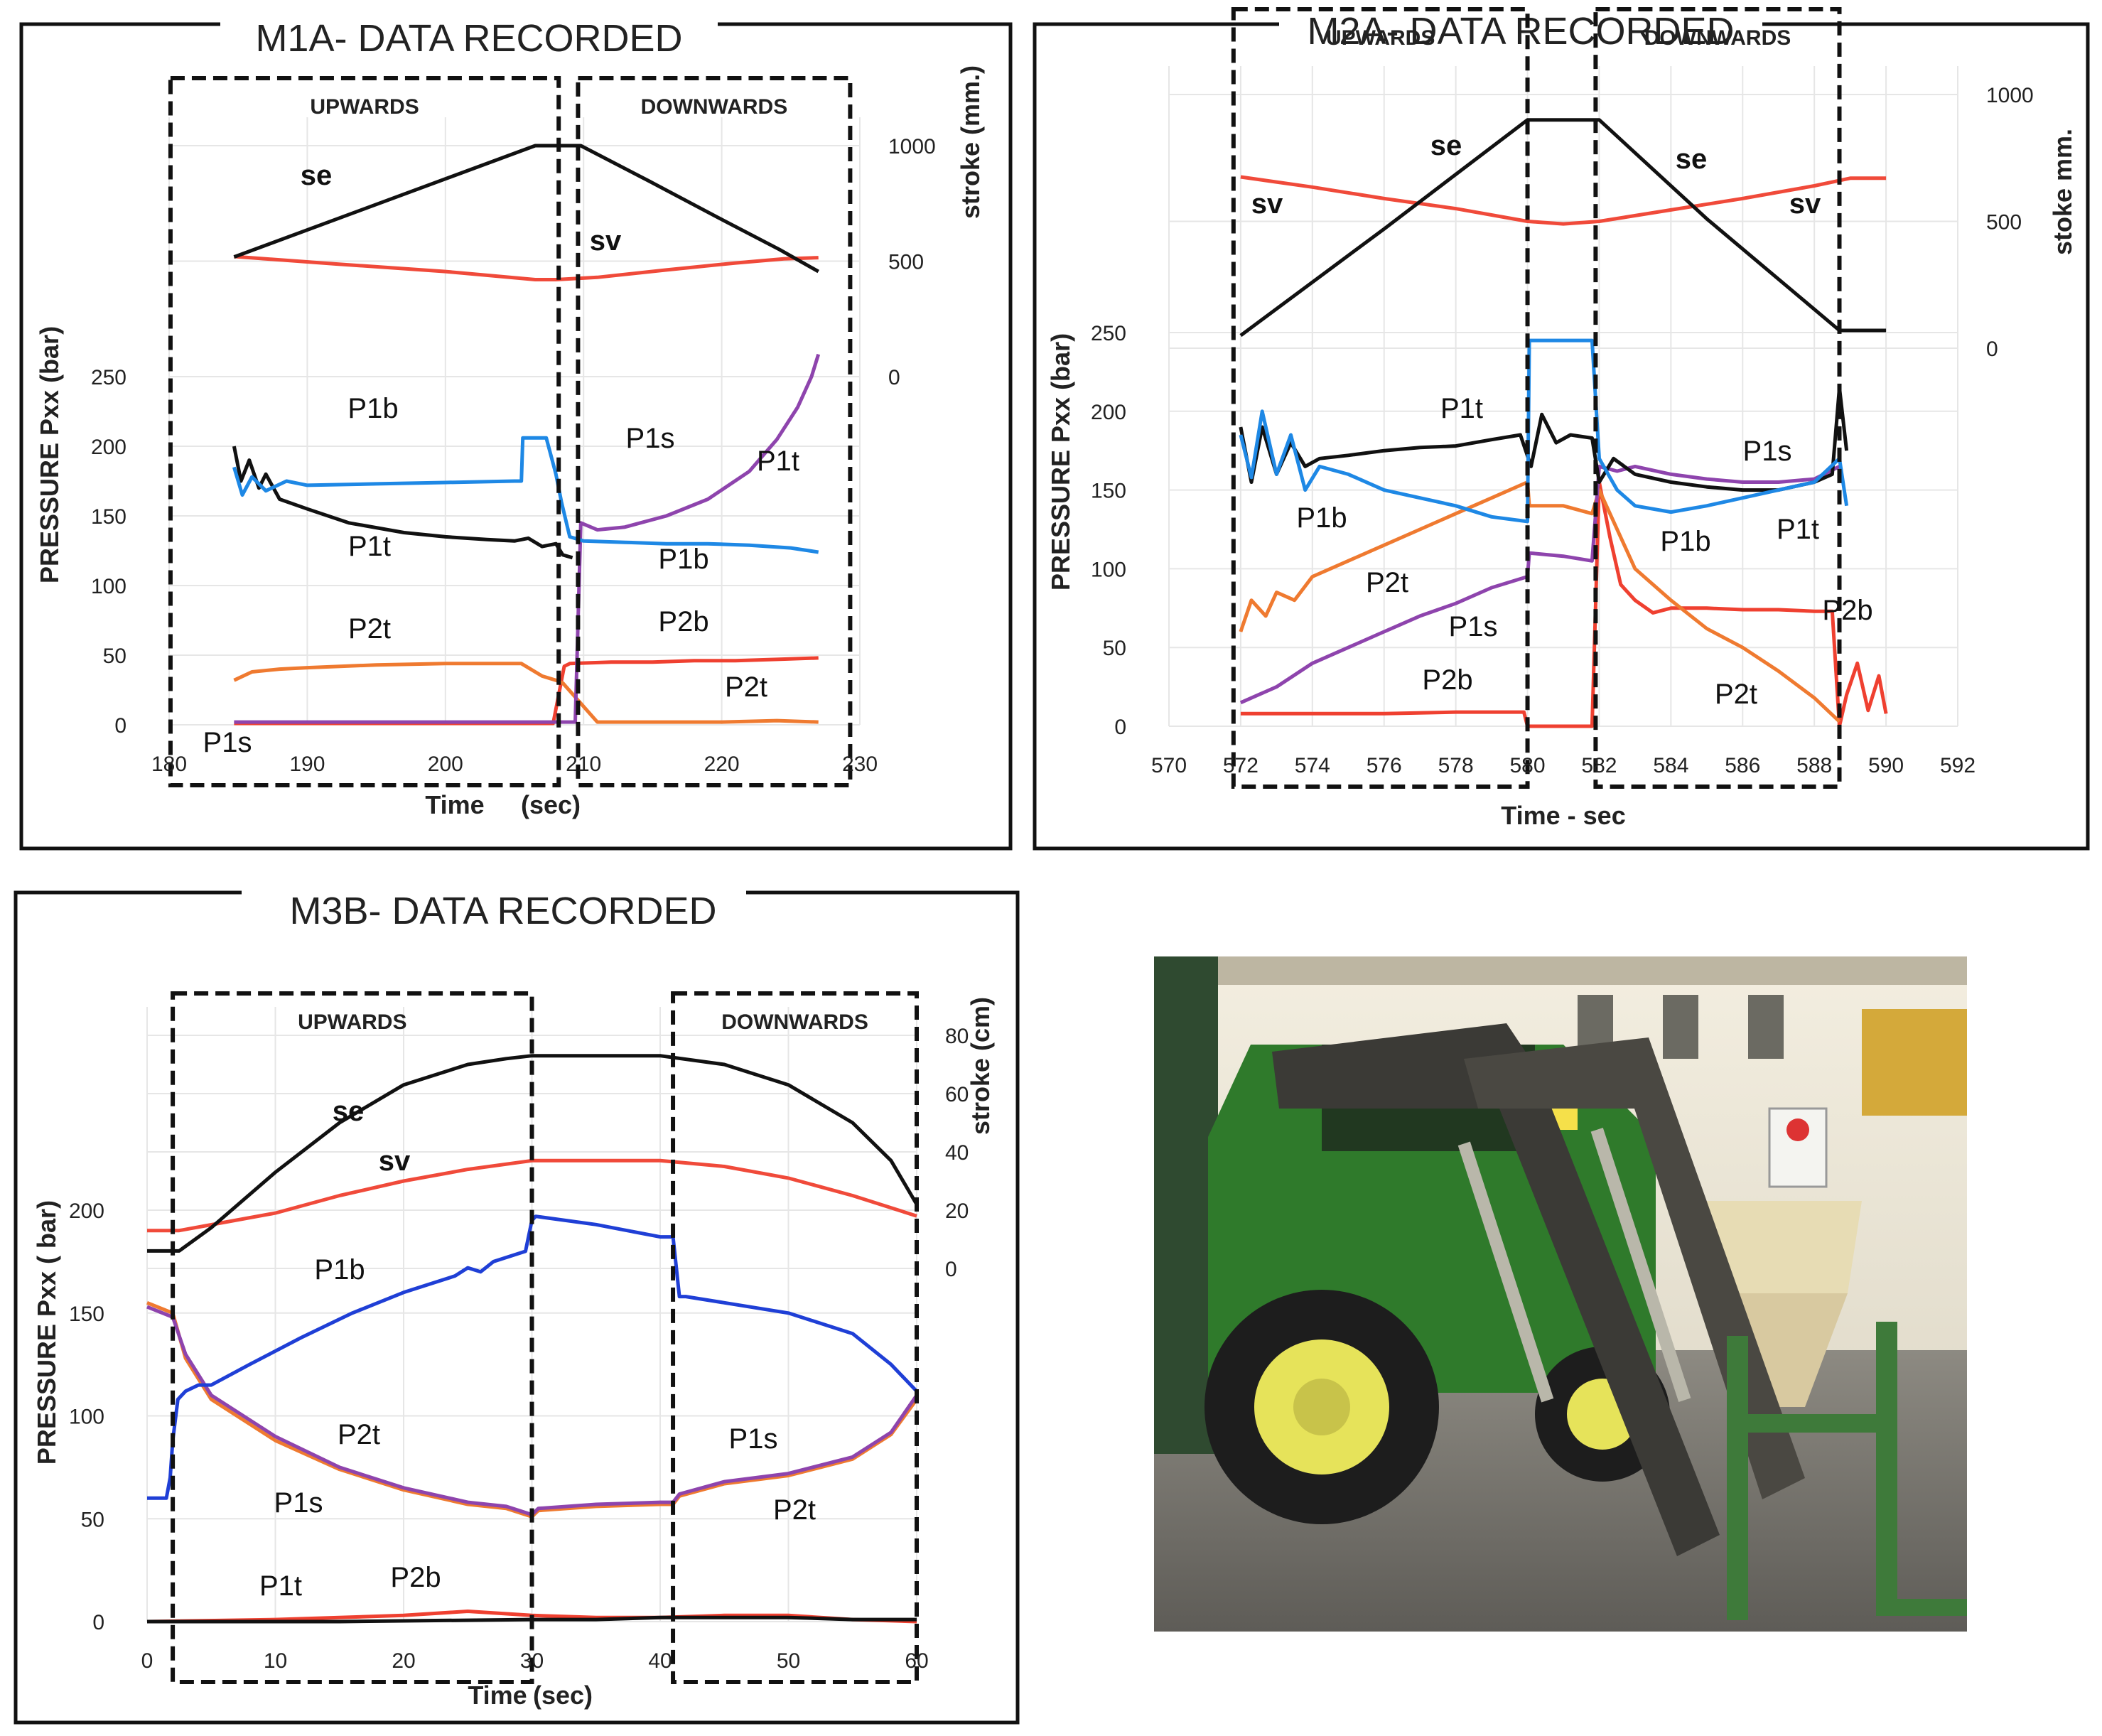 The width and height of the screenshot is (2102, 1736). I want to click on m1a-series, so click(526, 435).